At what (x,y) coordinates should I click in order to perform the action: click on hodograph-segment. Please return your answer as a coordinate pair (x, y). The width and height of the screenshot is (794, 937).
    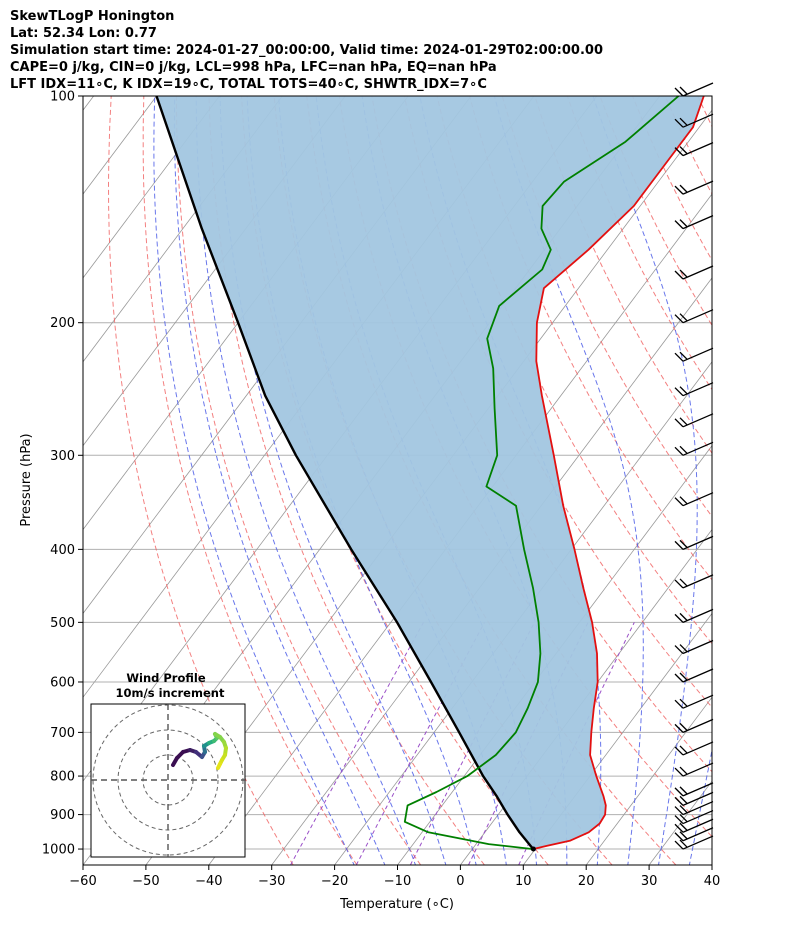
    Looking at the image, I should click on (219, 766).